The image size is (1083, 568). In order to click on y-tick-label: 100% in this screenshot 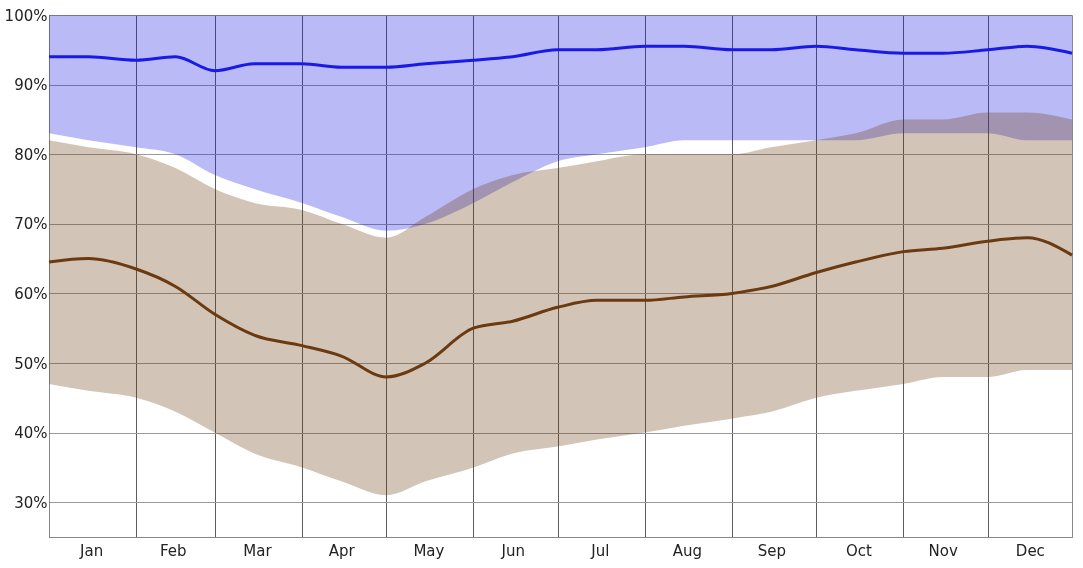, I will do `click(26, 15)`.